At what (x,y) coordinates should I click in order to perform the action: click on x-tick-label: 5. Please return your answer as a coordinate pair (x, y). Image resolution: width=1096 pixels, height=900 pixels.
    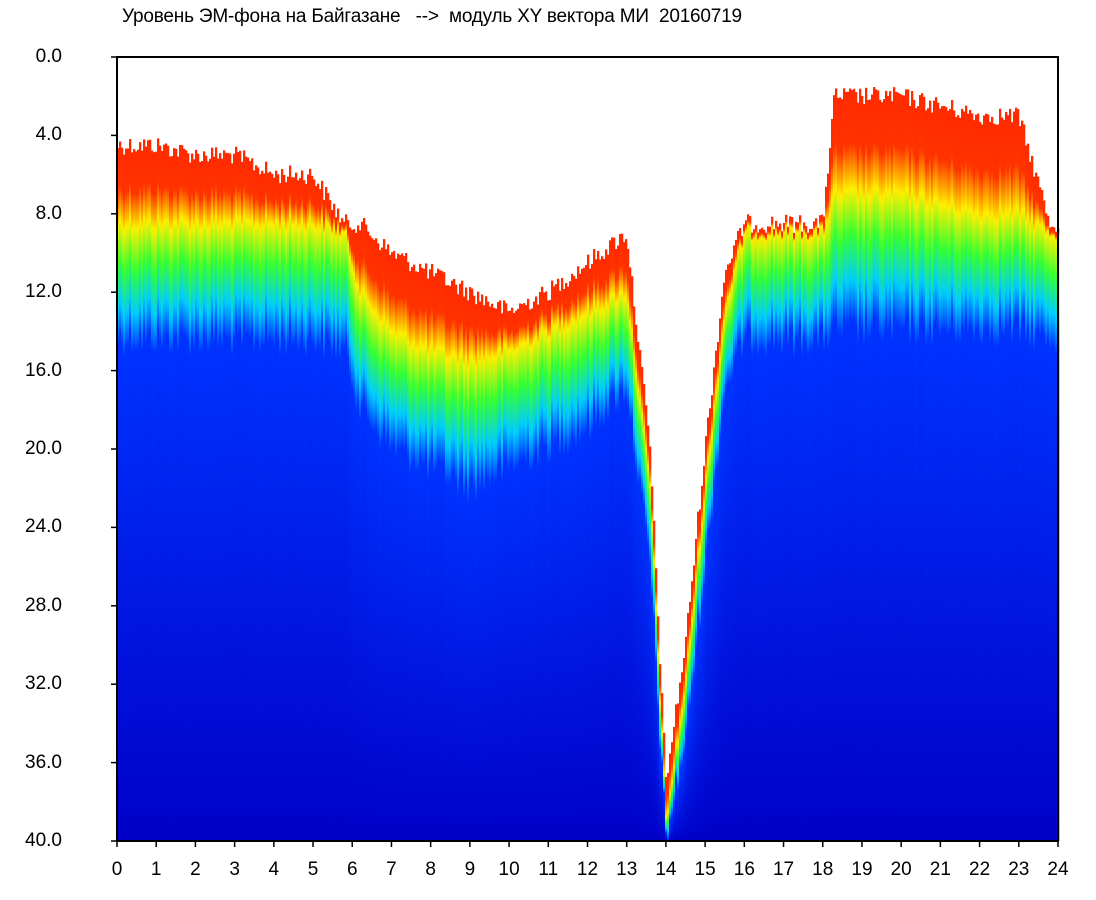
    Looking at the image, I should click on (313, 869).